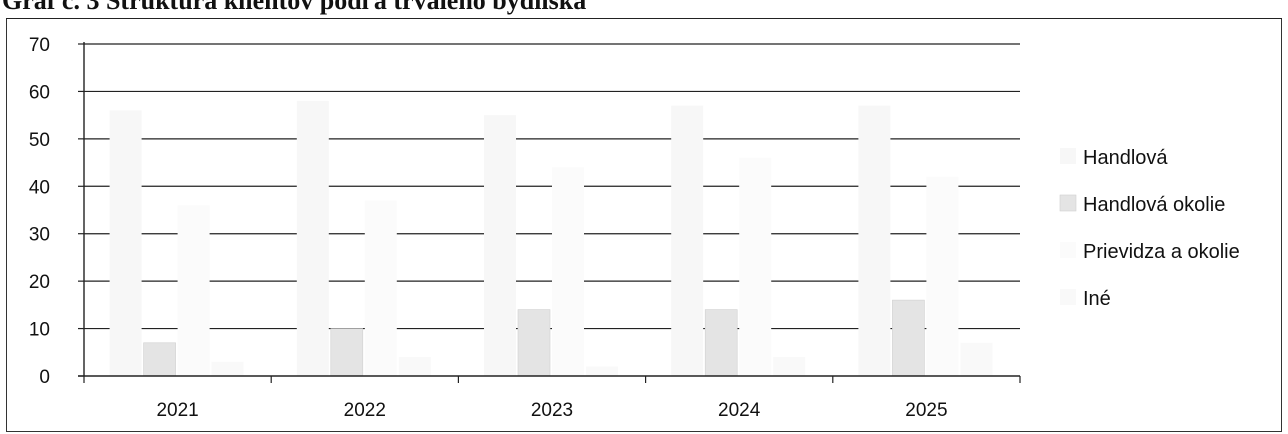 The height and width of the screenshot is (434, 1288). Describe the element at coordinates (39, 45) in the screenshot. I see `y-tick-label: 70` at that location.